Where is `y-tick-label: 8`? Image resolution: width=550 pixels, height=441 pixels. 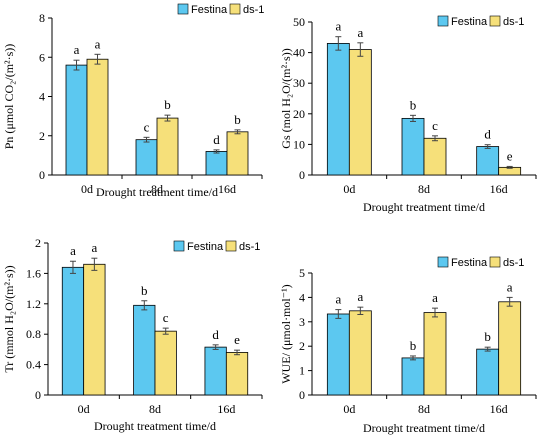 y-tick-label: 8 is located at coordinates (42, 18).